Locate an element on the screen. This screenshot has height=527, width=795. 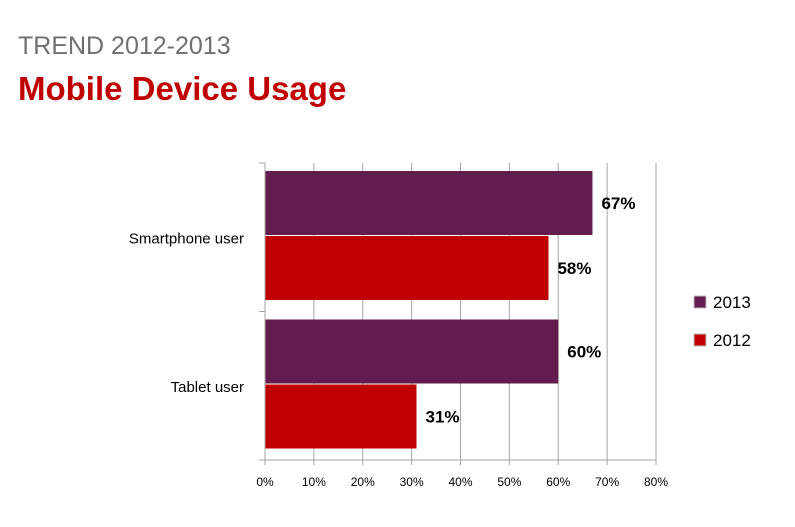
x-tick-label-0: 0% is located at coordinates (265, 482).